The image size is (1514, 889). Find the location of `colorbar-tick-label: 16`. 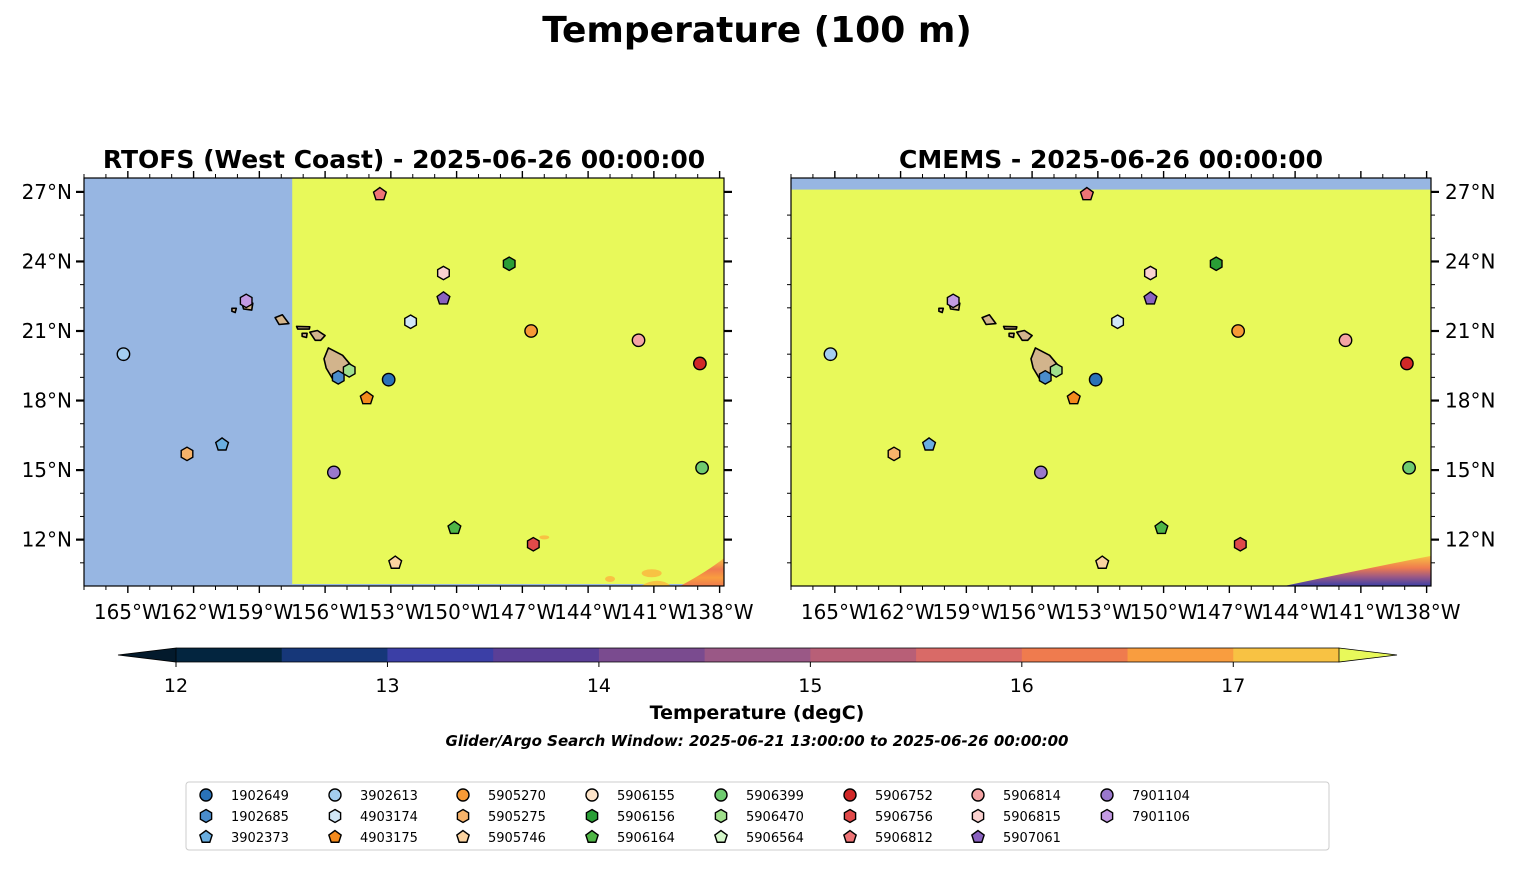

colorbar-tick-label: 16 is located at coordinates (1022, 686).